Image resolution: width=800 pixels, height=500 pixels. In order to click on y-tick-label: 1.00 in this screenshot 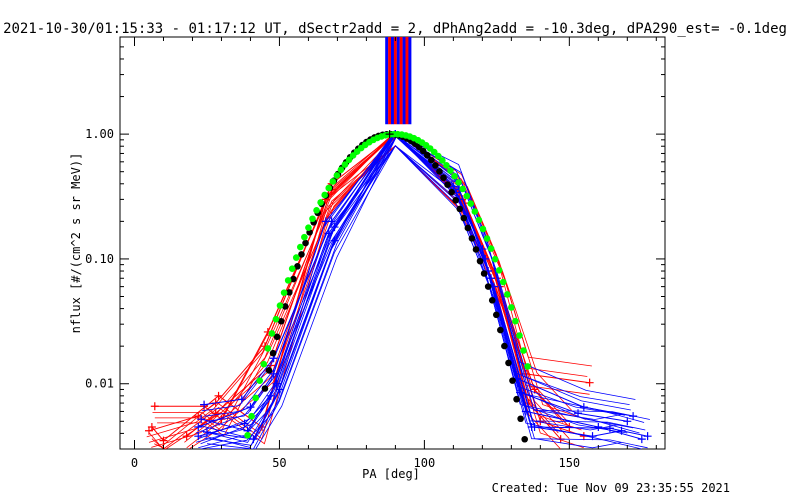, I will do `click(99, 134)`.